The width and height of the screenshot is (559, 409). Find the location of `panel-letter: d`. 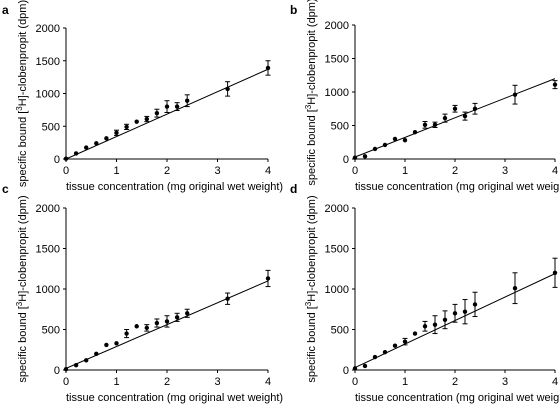

panel-letter: d is located at coordinates (293, 189).